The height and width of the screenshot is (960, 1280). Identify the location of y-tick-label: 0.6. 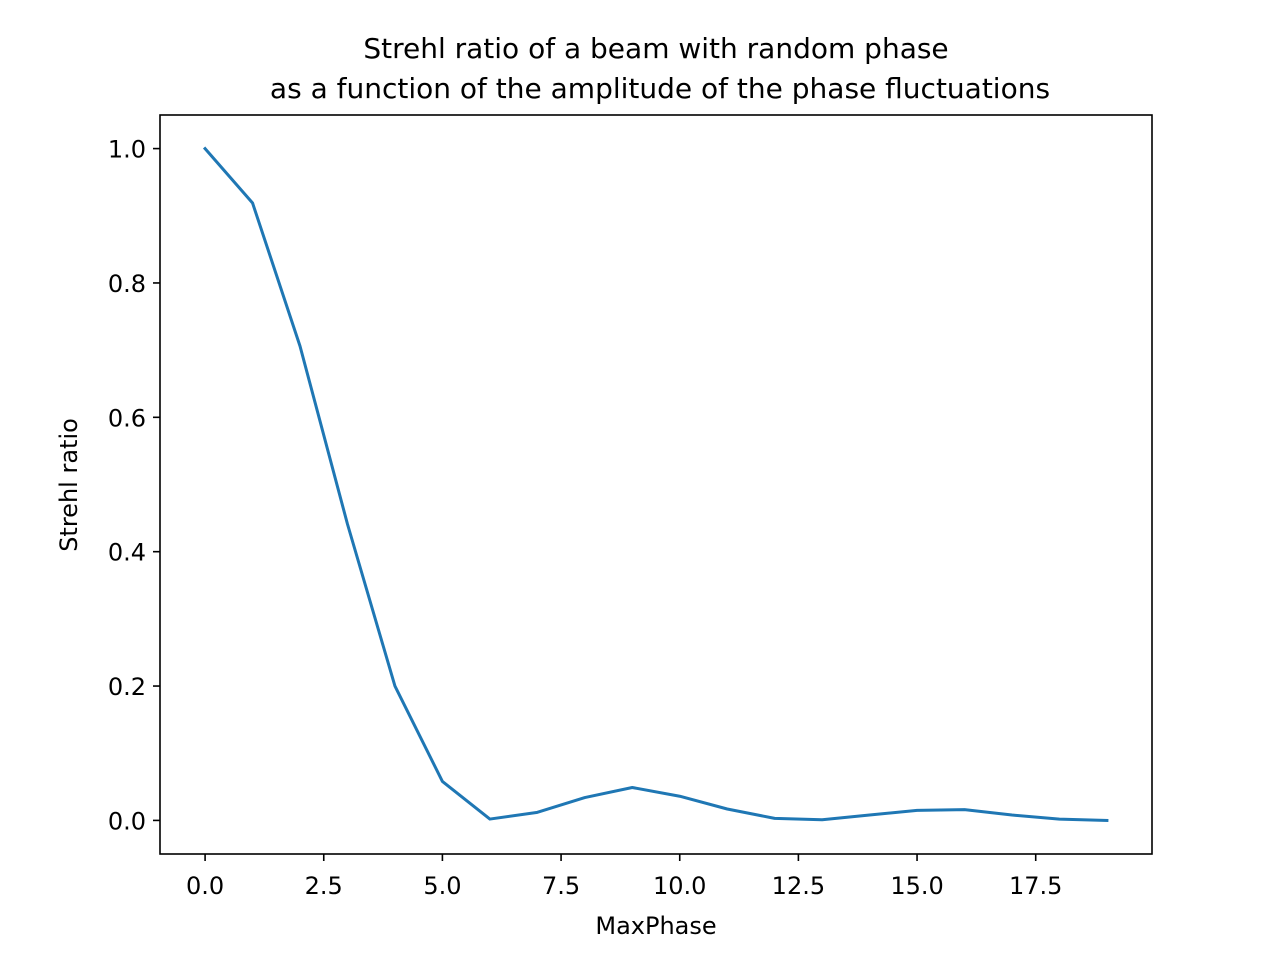
(127, 418).